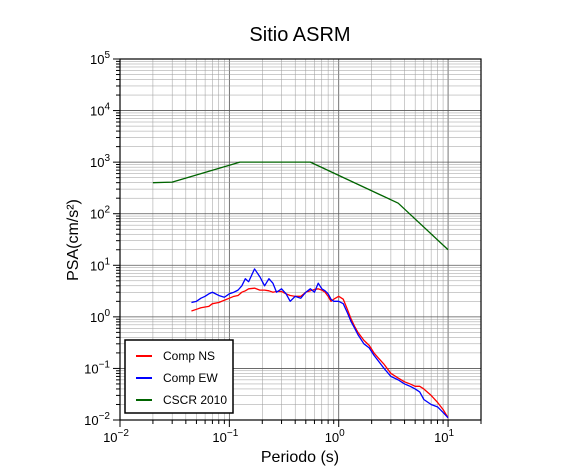 The width and height of the screenshot is (586, 475). I want to click on legend: Comp NS Comp EW CSCR 2010, so click(179, 376).